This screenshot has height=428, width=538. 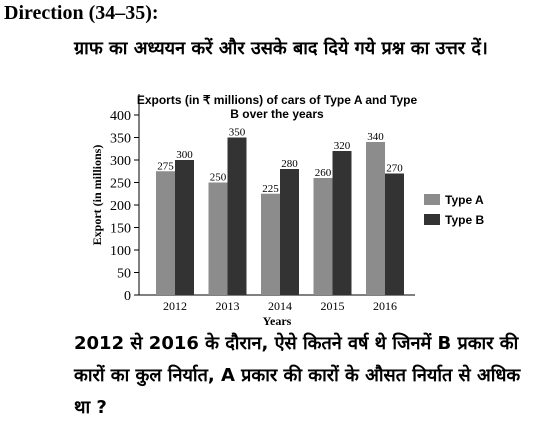 I want to click on x-tick-label: 2016, so click(x=385, y=306).